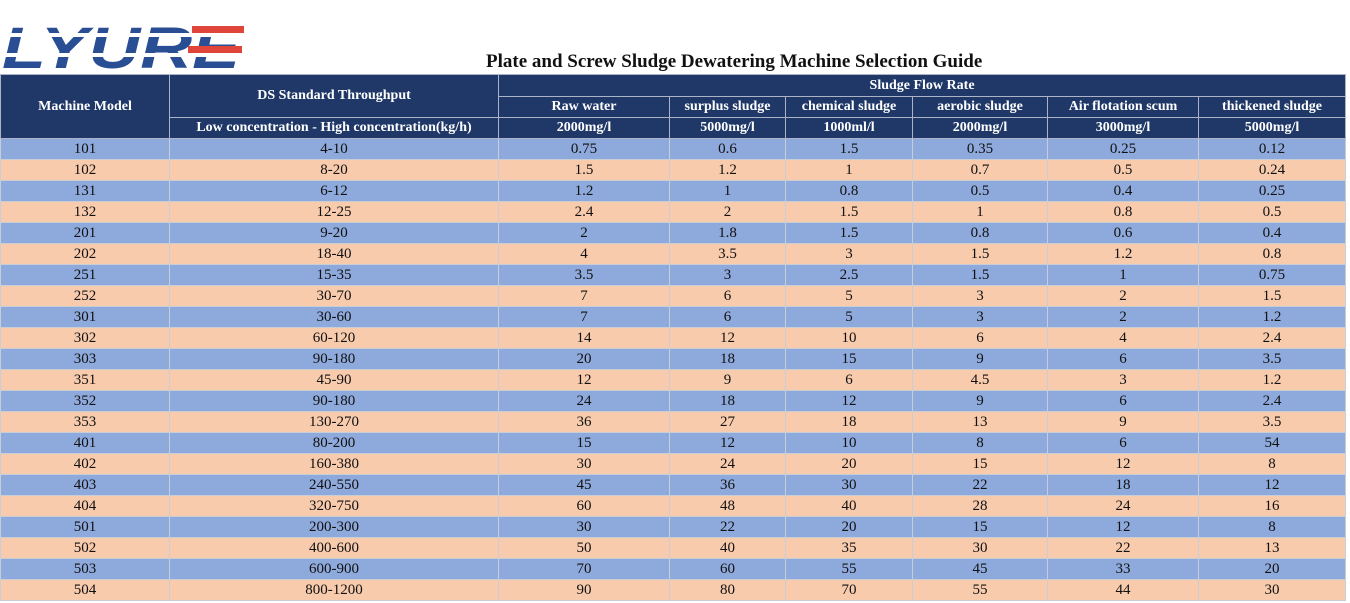 This screenshot has height=603, width=1350. I want to click on cell-throughput: 30-70, so click(334, 296).